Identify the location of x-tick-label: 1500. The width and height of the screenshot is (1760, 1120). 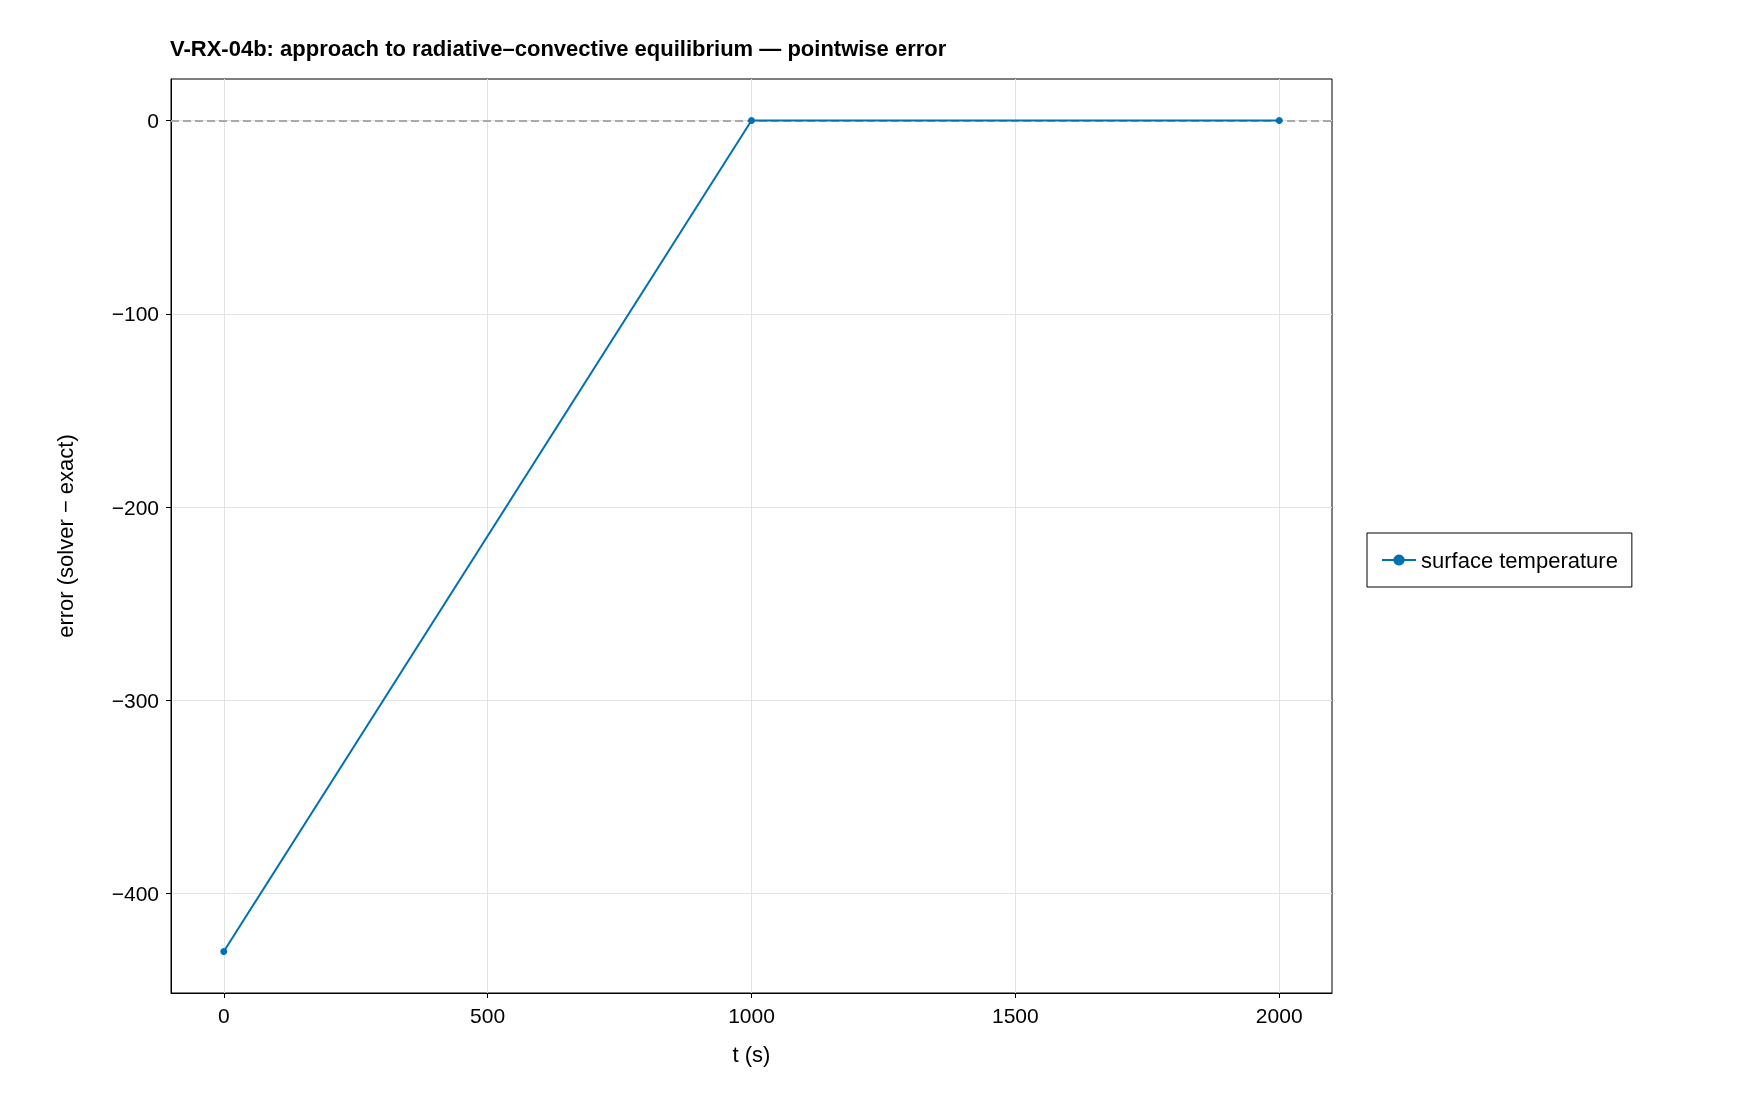
(1015, 1015).